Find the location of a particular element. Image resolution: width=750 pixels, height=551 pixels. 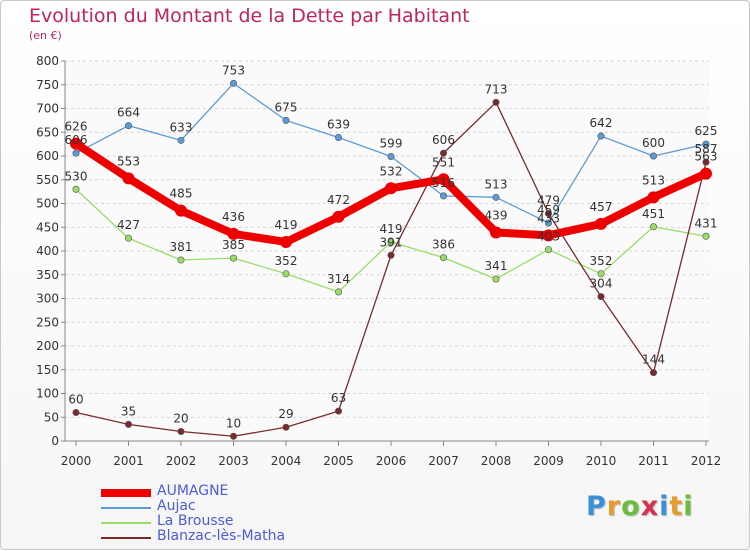

data-label: 599 is located at coordinates (391, 143).